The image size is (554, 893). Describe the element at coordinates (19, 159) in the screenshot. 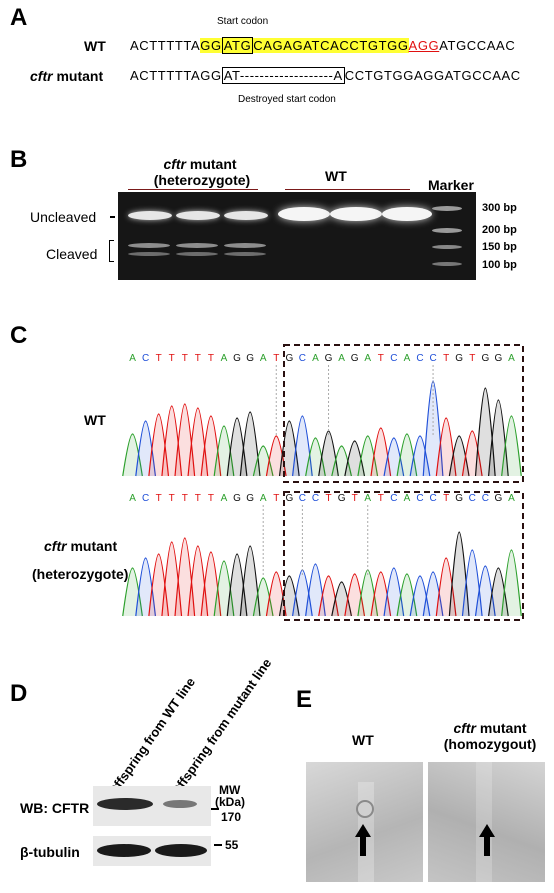

I see `panel-label-b: B` at that location.